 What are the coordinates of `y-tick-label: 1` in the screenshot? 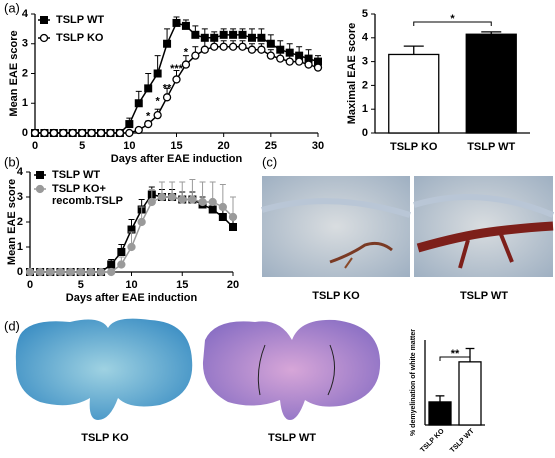 It's located at (25, 103).